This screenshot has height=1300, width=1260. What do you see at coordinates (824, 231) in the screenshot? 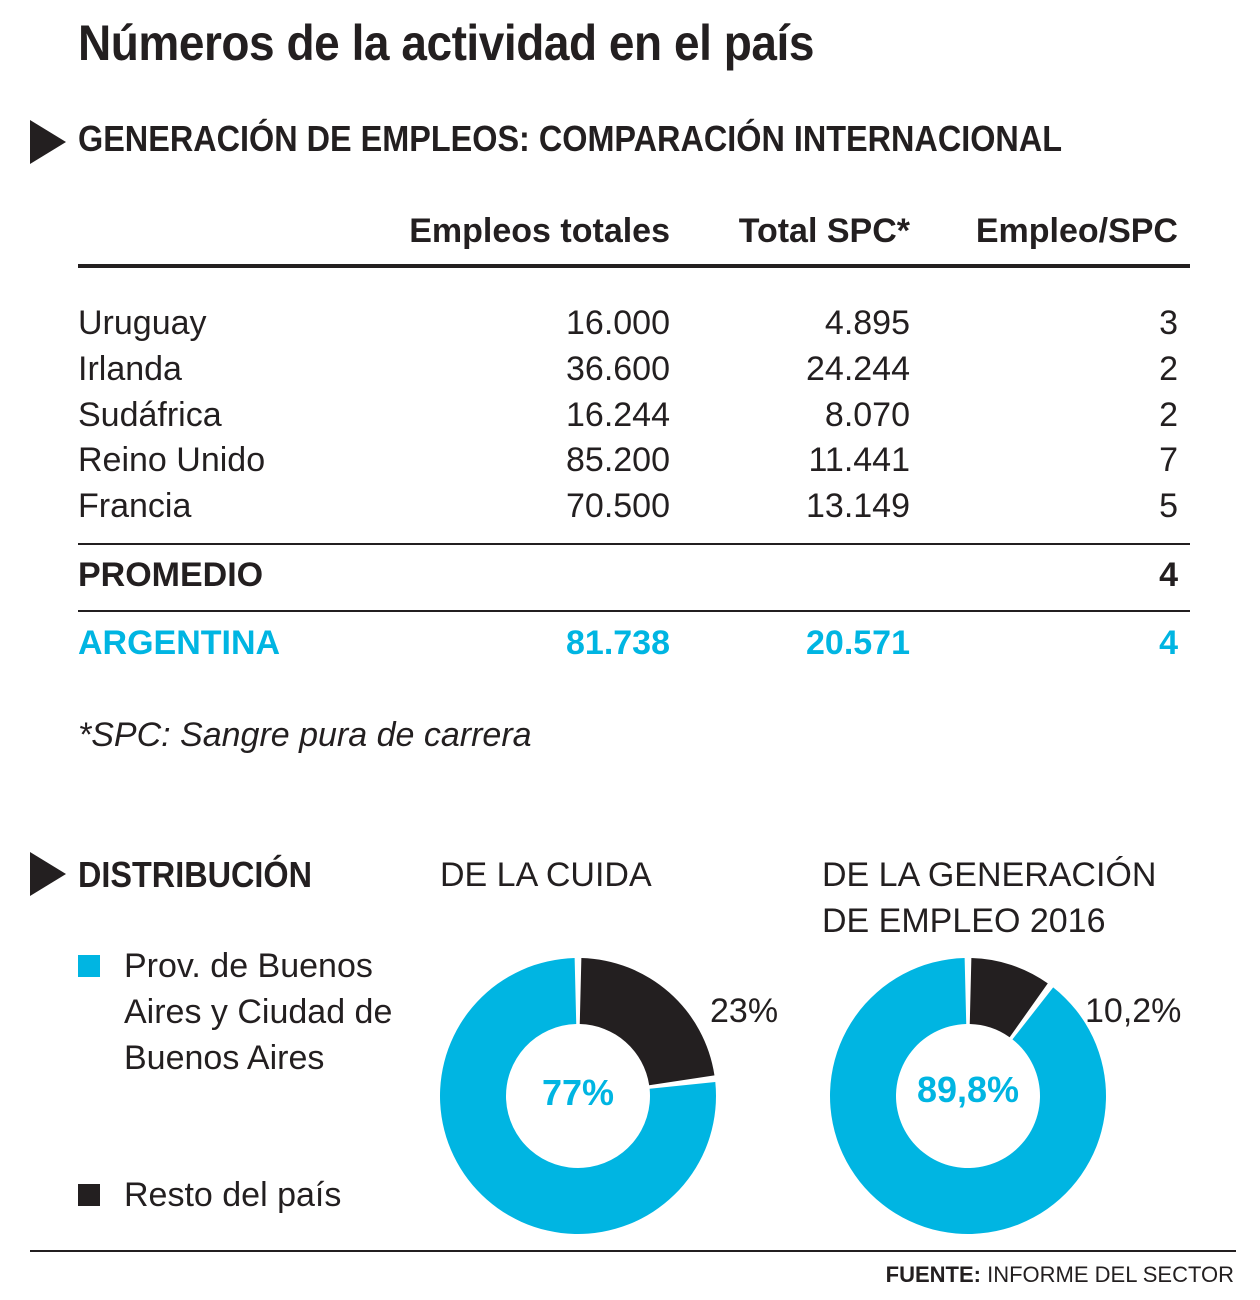
I see `column-header-spc: Total SPC*` at bounding box center [824, 231].